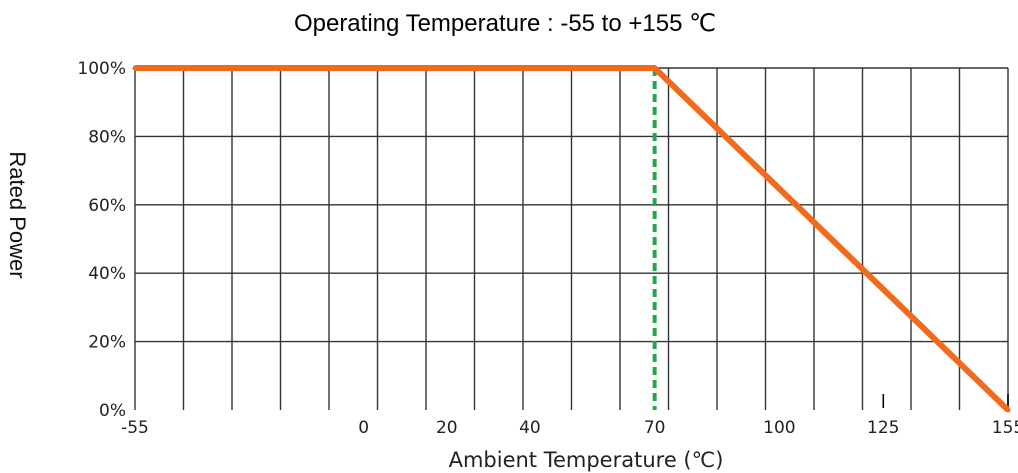 This screenshot has width=1018, height=473. I want to click on x-tick-label: 155, so click(1005, 428).